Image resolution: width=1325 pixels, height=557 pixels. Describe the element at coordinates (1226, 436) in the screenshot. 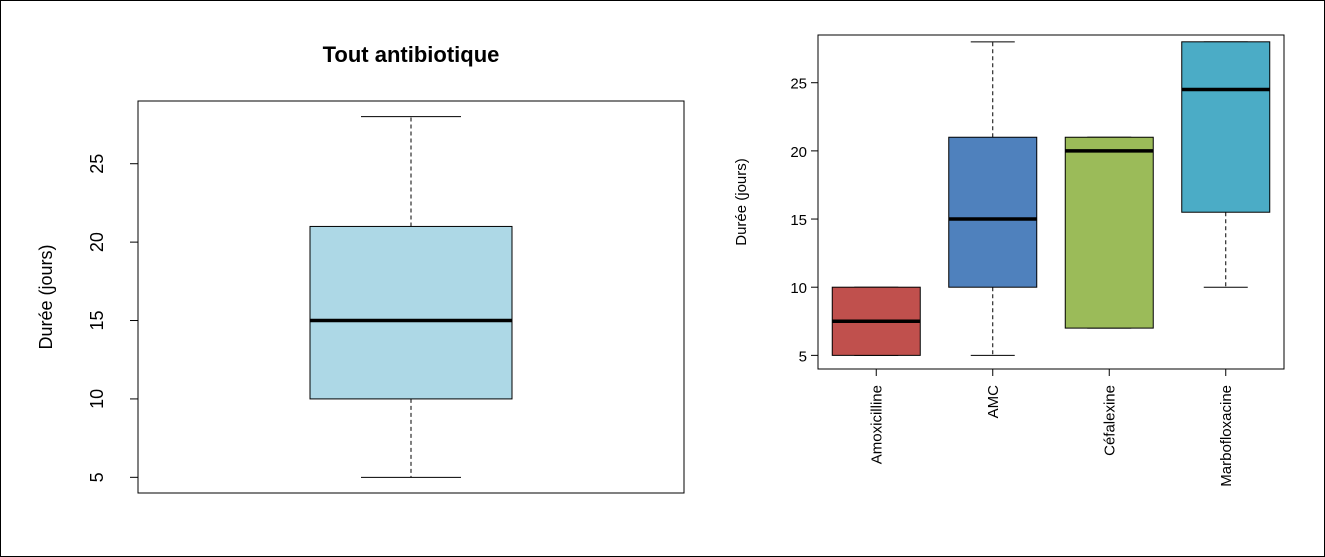

I see `x-tick-label-marbofloxacine: Marbofloxacine` at that location.